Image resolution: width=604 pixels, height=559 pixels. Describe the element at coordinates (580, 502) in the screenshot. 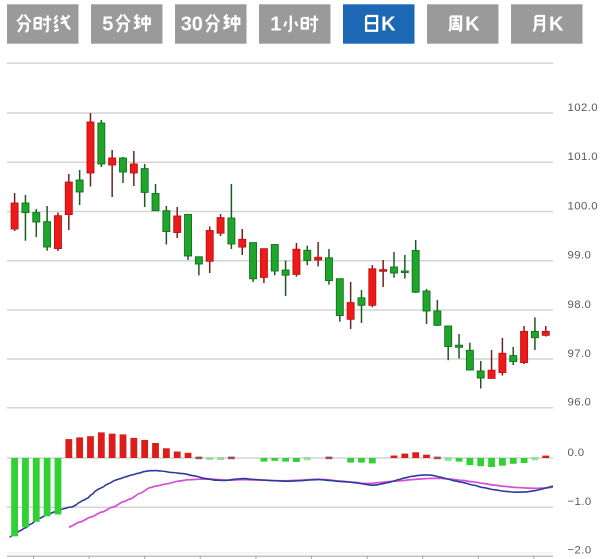

I see `svg-text: −1.0` at that location.